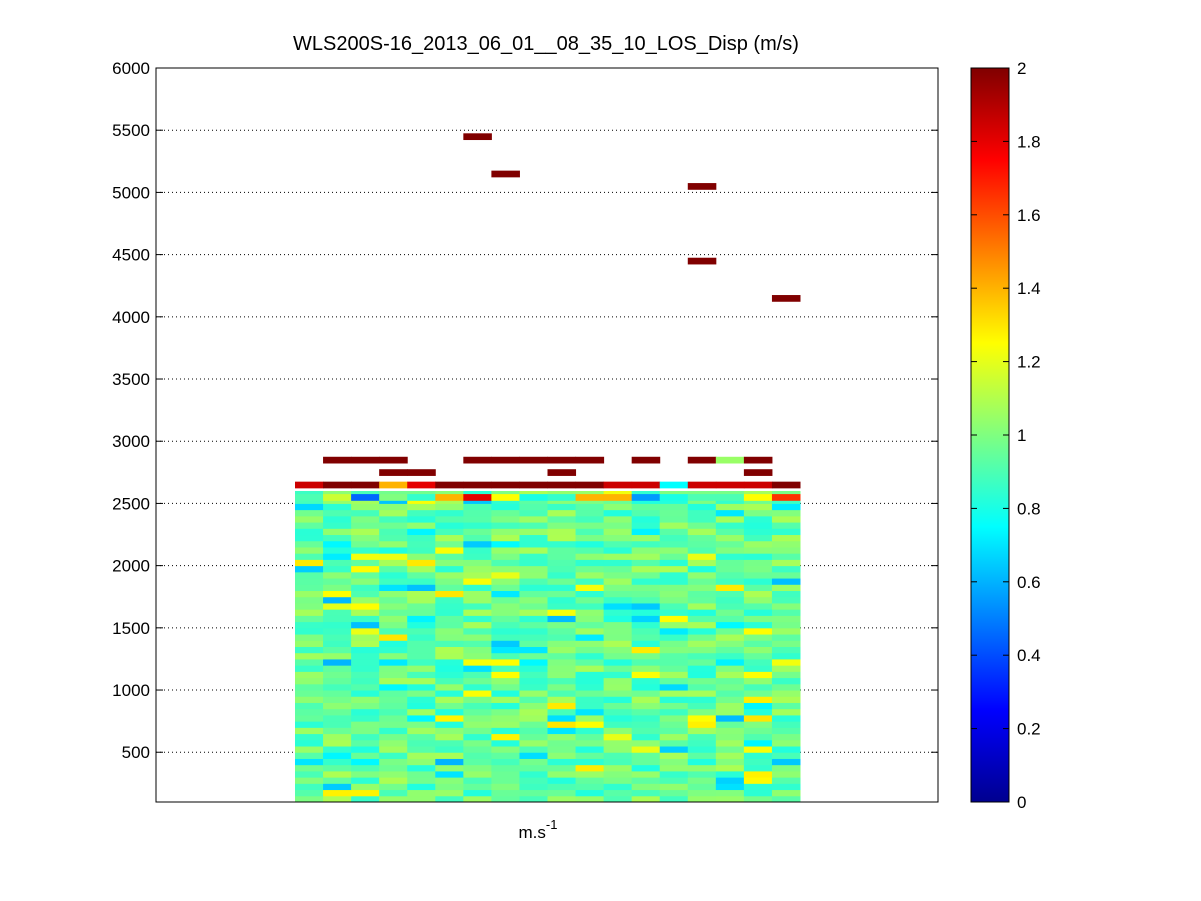 The height and width of the screenshot is (901, 1201). Describe the element at coordinates (1029, 508) in the screenshot. I see `colorbar-tick-label: 0.8` at that location.